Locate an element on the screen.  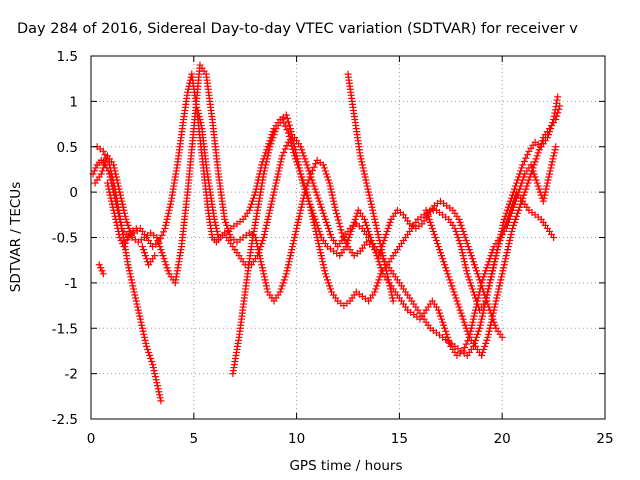
x-tick-label: 25 is located at coordinates (604, 439).